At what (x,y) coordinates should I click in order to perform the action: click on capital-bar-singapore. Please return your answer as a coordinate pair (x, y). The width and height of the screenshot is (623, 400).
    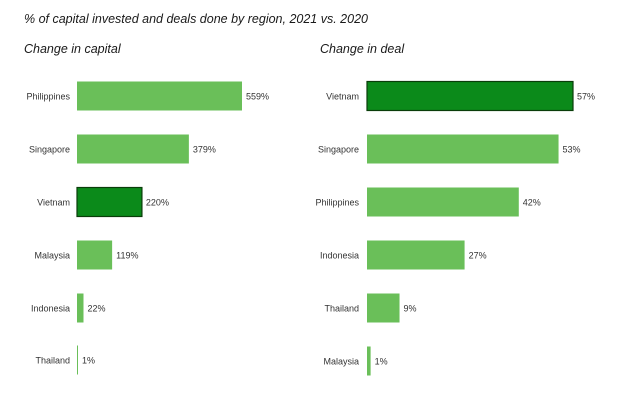
    Looking at the image, I should click on (133, 149).